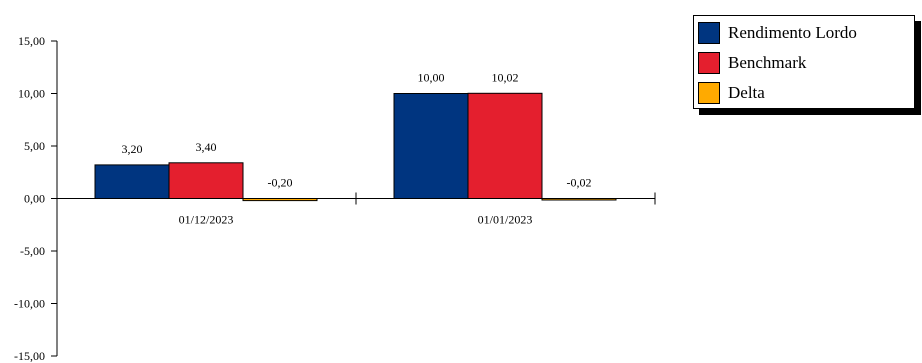 The height and width of the screenshot is (363, 922). I want to click on legend-item-benchmark: Benchmark, so click(752, 63).